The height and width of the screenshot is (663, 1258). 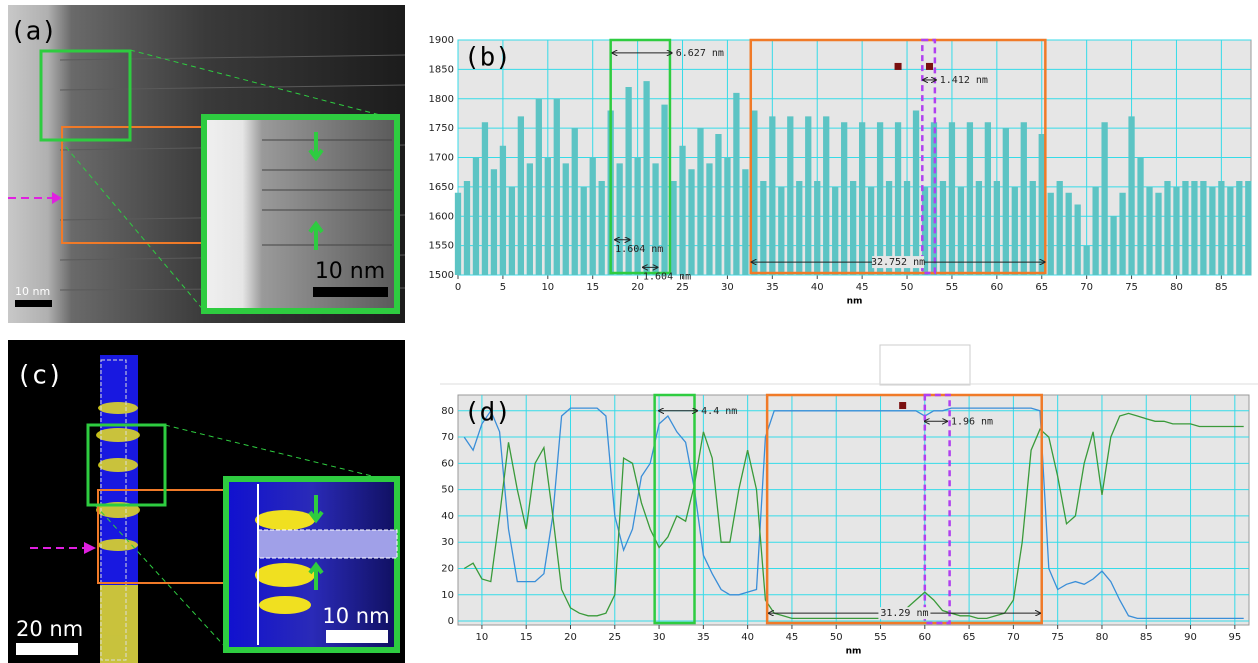 I want to click on inset-yellow, so click(x=285, y=562).